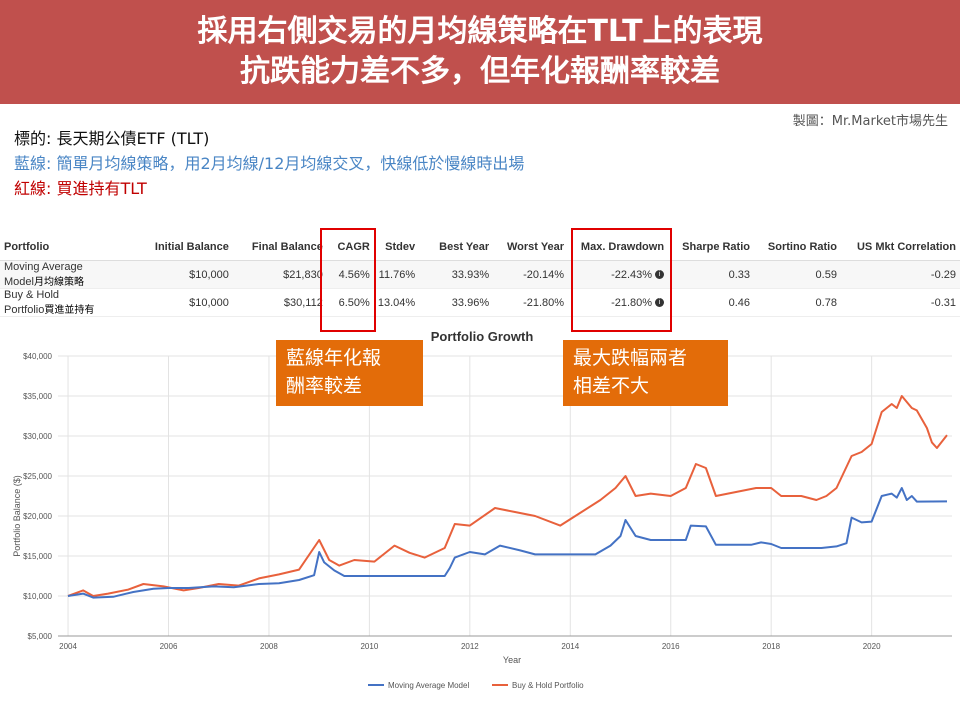 The height and width of the screenshot is (720, 960). What do you see at coordinates (900, 247) in the screenshot?
I see `col-header: US Mkt Correlation` at bounding box center [900, 247].